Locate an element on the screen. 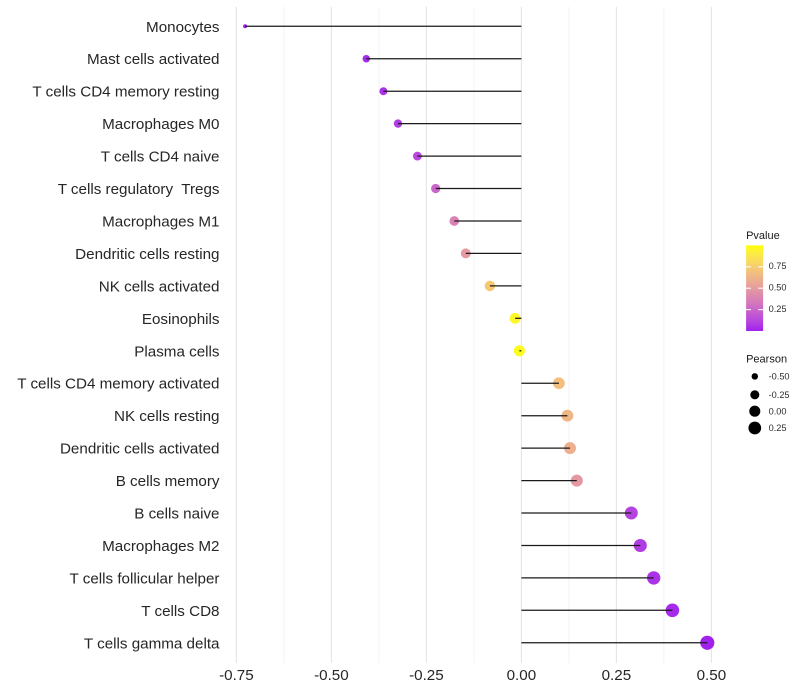 The image size is (800, 700). svg-text: NK cells resting is located at coordinates (167, 416).